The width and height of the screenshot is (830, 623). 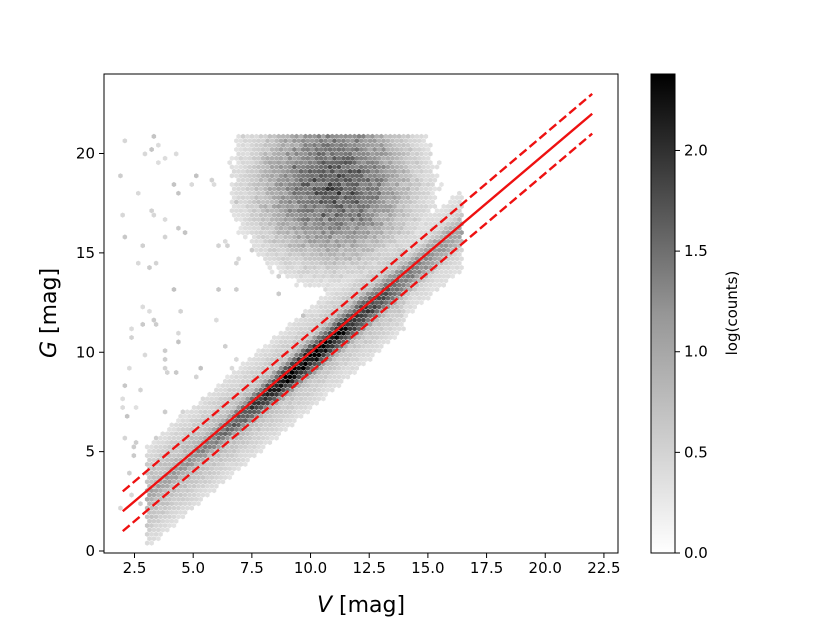 I want to click on colorbar-label: log(counts), so click(x=732, y=313).